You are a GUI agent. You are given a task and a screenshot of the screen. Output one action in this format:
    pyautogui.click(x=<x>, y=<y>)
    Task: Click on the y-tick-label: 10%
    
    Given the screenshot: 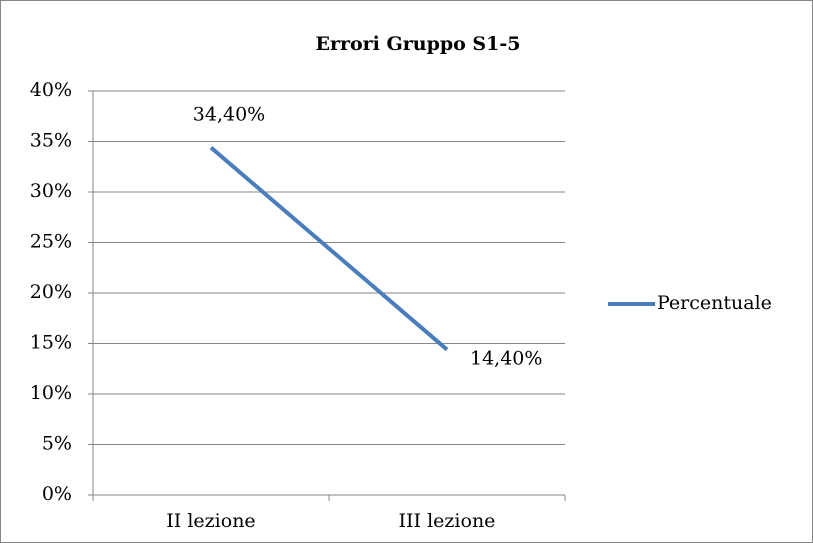 What is the action you would take?
    pyautogui.click(x=51, y=393)
    